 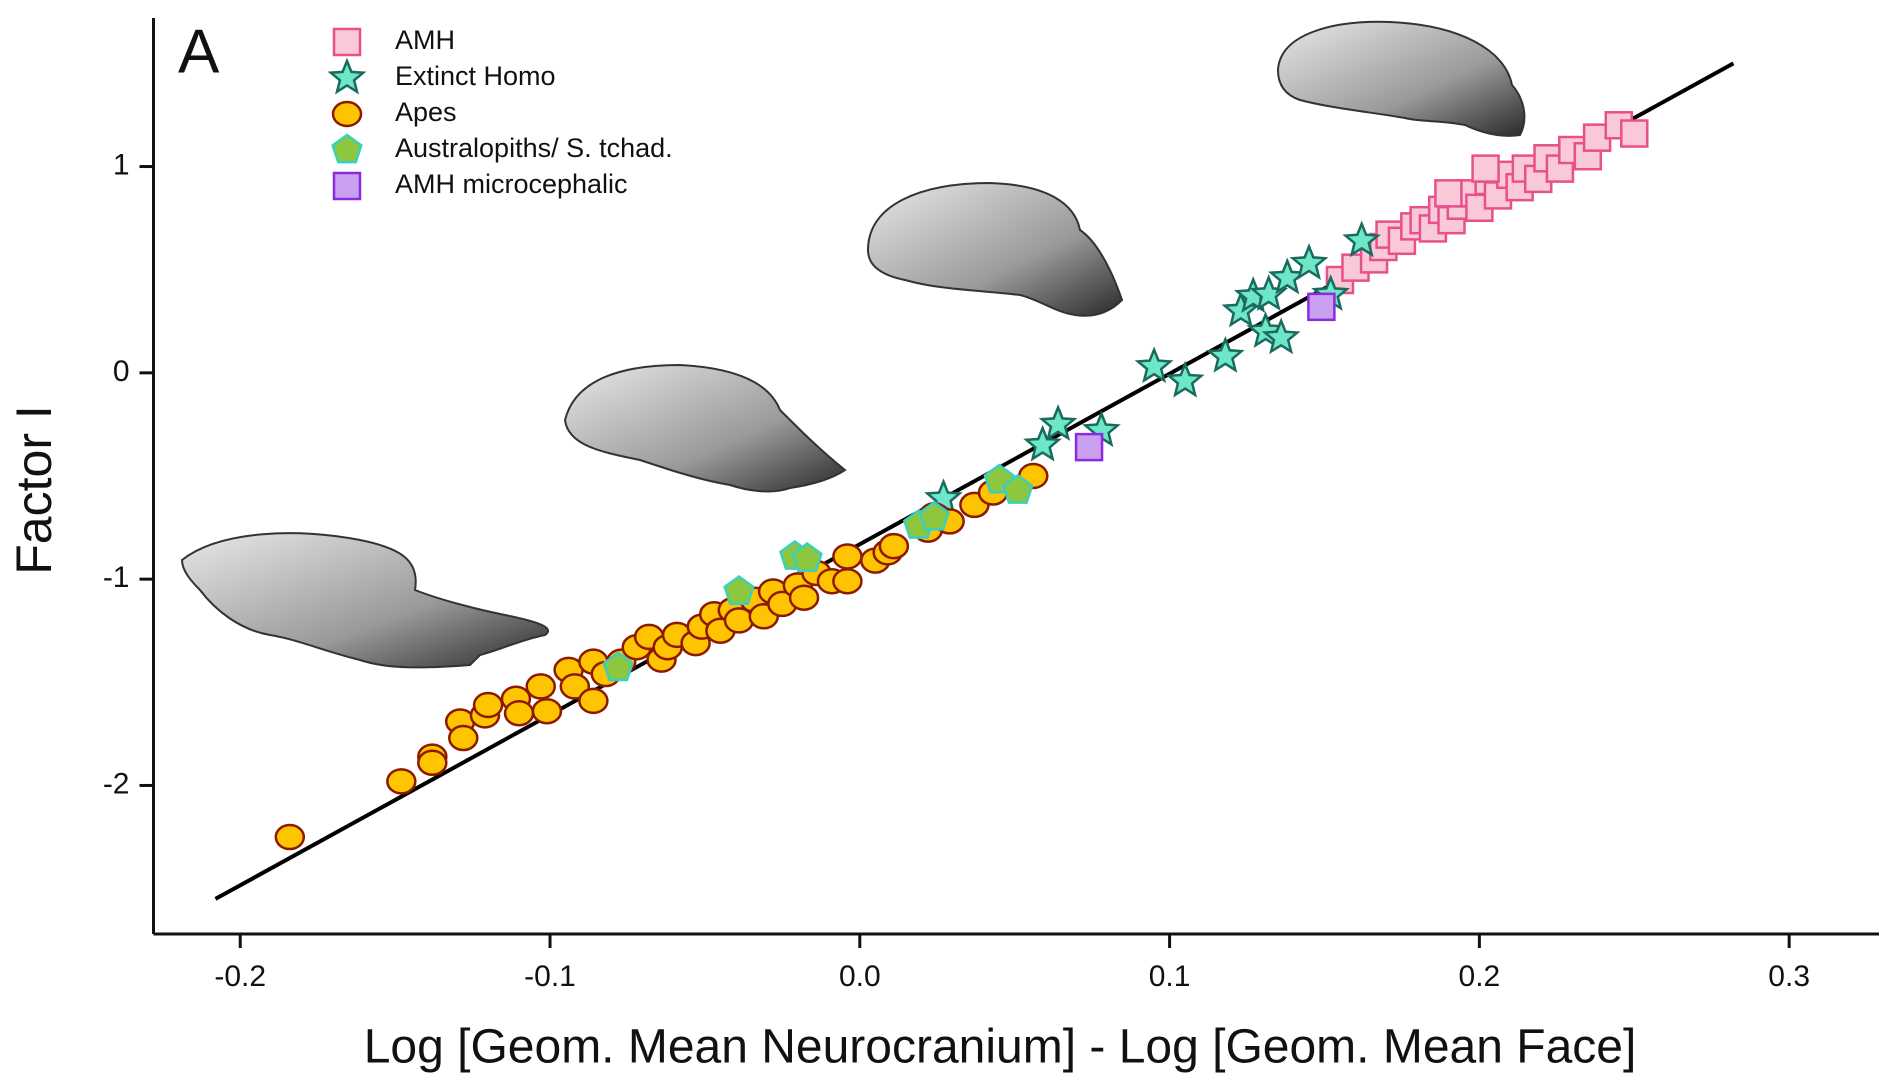 I want to click on legend-text: Apes, so click(x=426, y=112).